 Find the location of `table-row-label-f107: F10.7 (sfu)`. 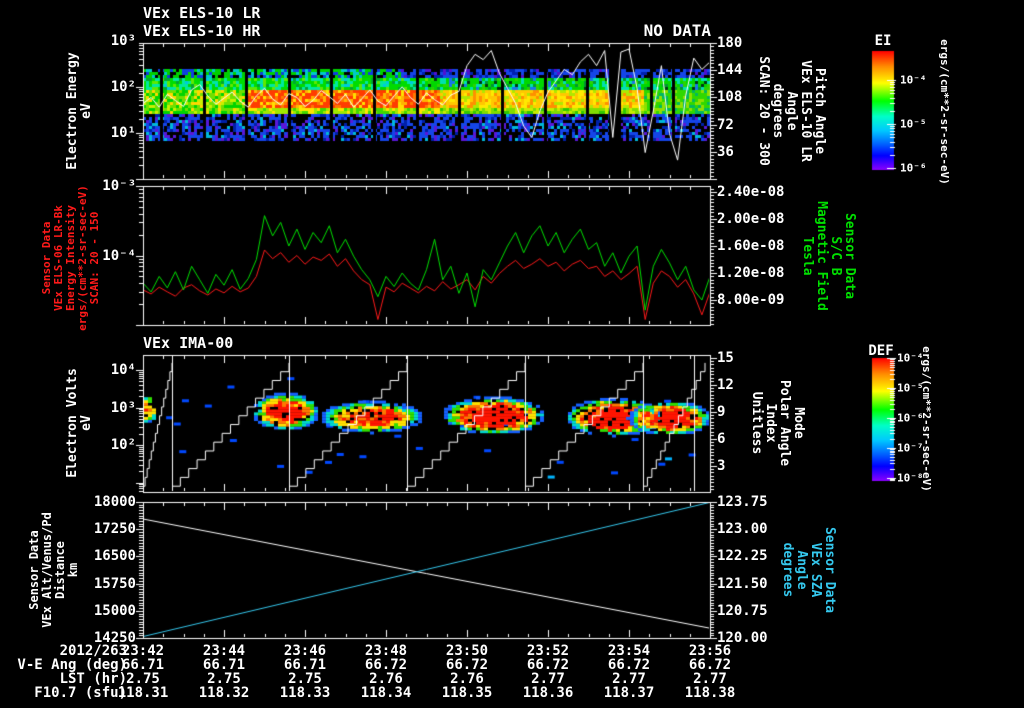

table-row-label-f107: F10.7 (sfu) is located at coordinates (80, 693).